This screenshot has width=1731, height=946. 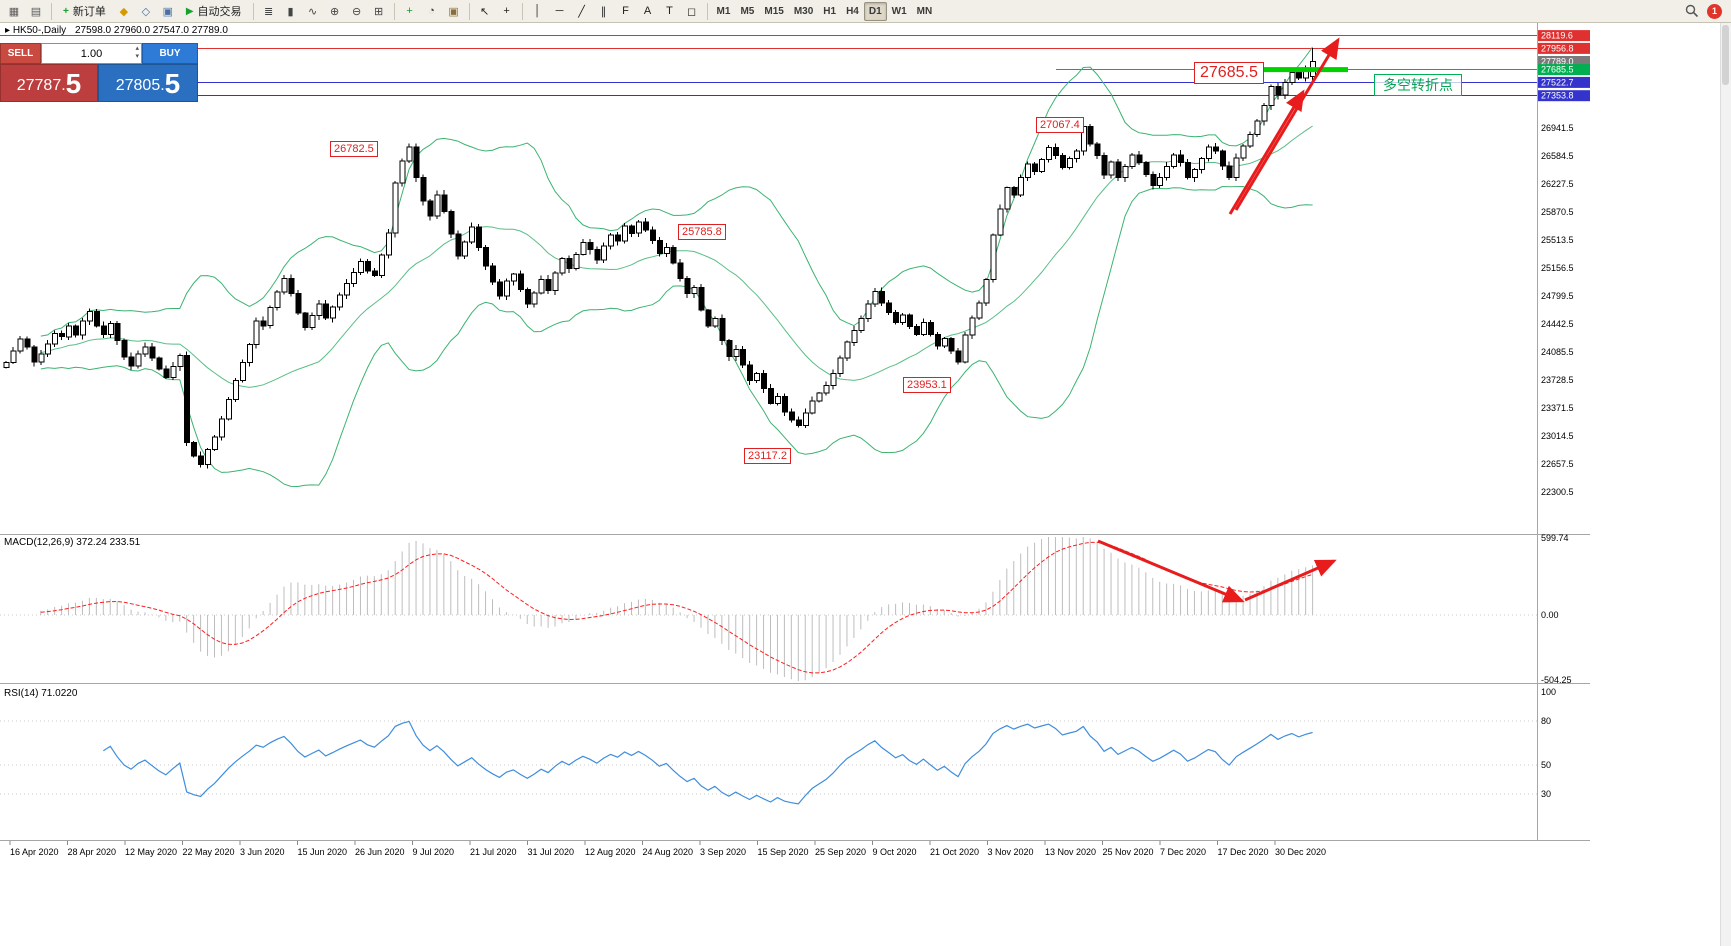 I want to click on zoom-in-icon: ⊕, so click(x=334, y=11).